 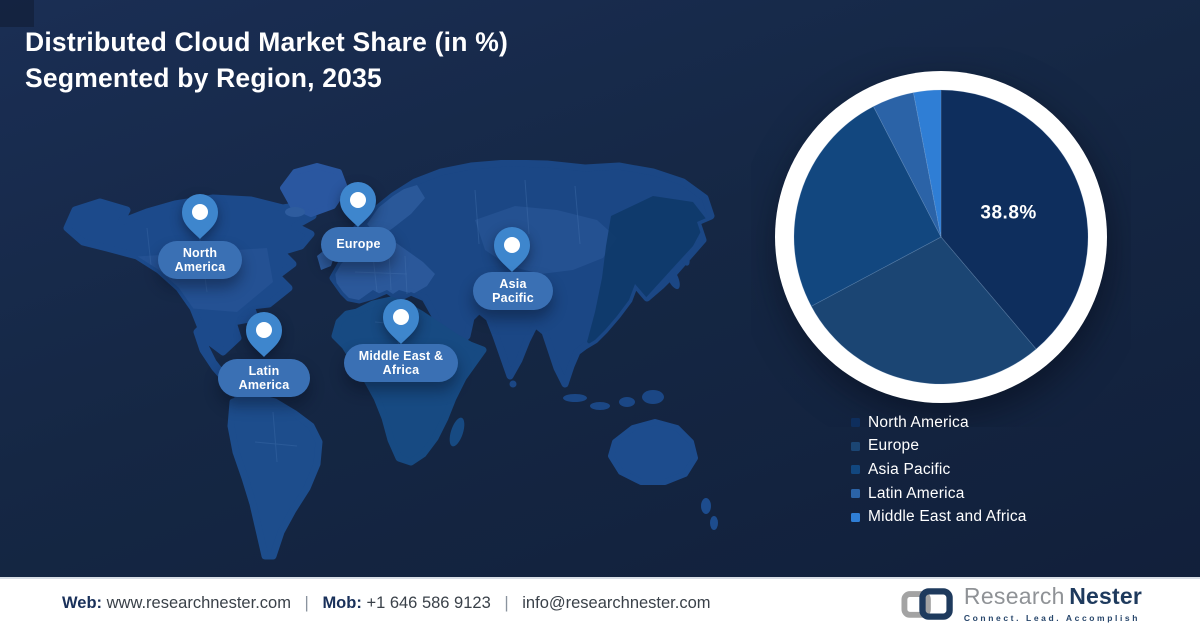 What do you see at coordinates (907, 165) in the screenshot?
I see `pie-slice-latin-america` at bounding box center [907, 165].